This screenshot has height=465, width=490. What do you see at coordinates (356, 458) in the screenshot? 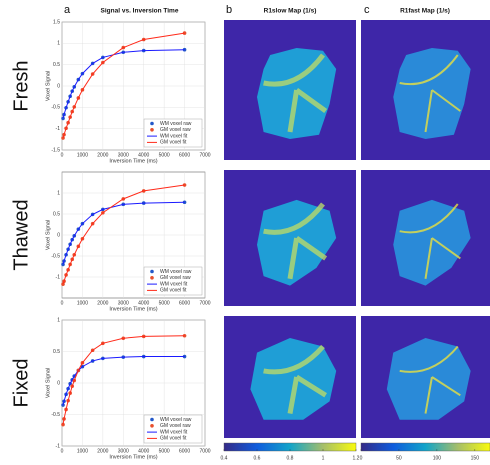
I see `colorbar-tick-label: 1.2` at bounding box center [356, 458].